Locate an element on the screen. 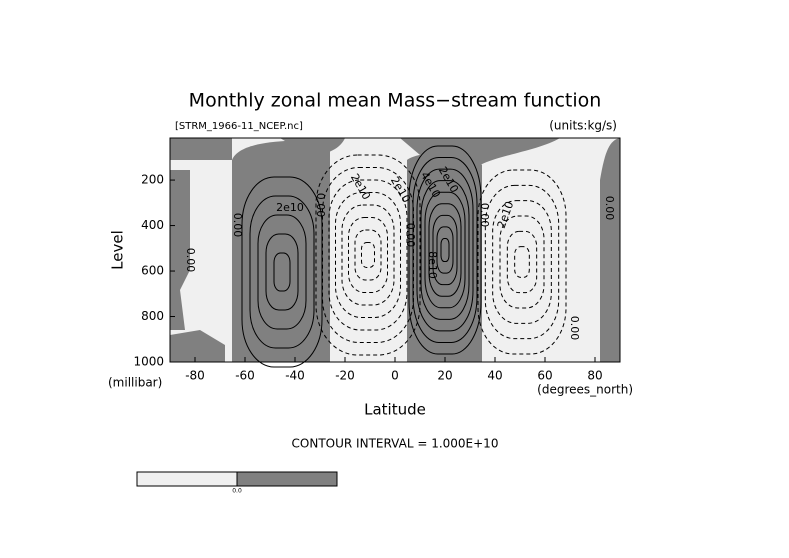  y-units: (millibar) is located at coordinates (135, 383).